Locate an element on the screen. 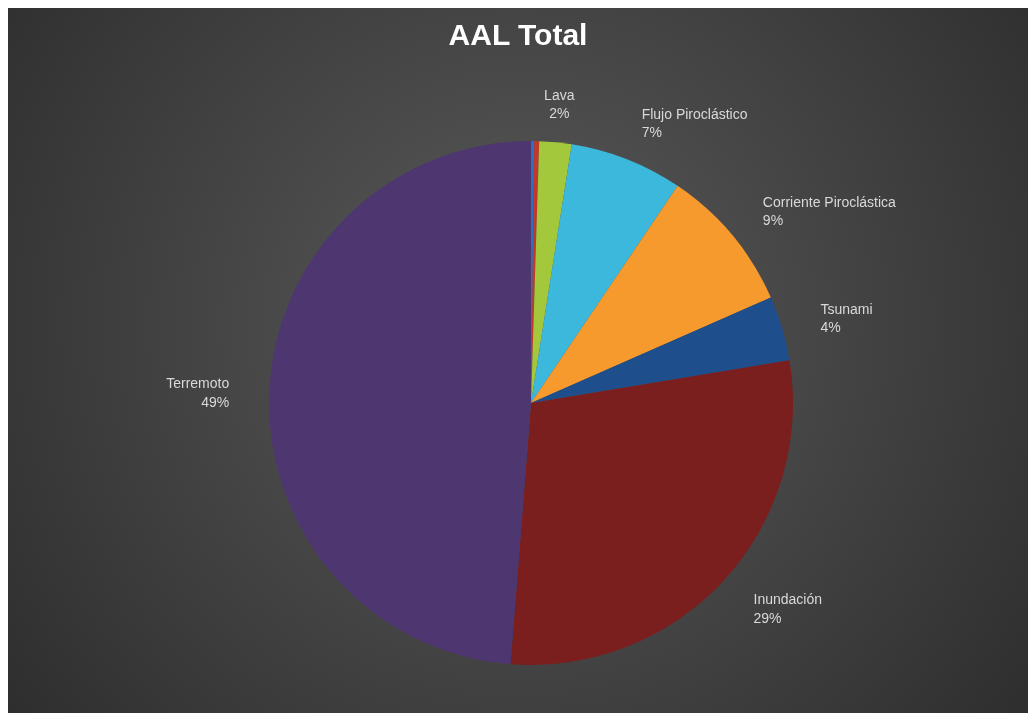 This screenshot has width=1036, height=723. slice-label: Terremoto is located at coordinates (198, 383).